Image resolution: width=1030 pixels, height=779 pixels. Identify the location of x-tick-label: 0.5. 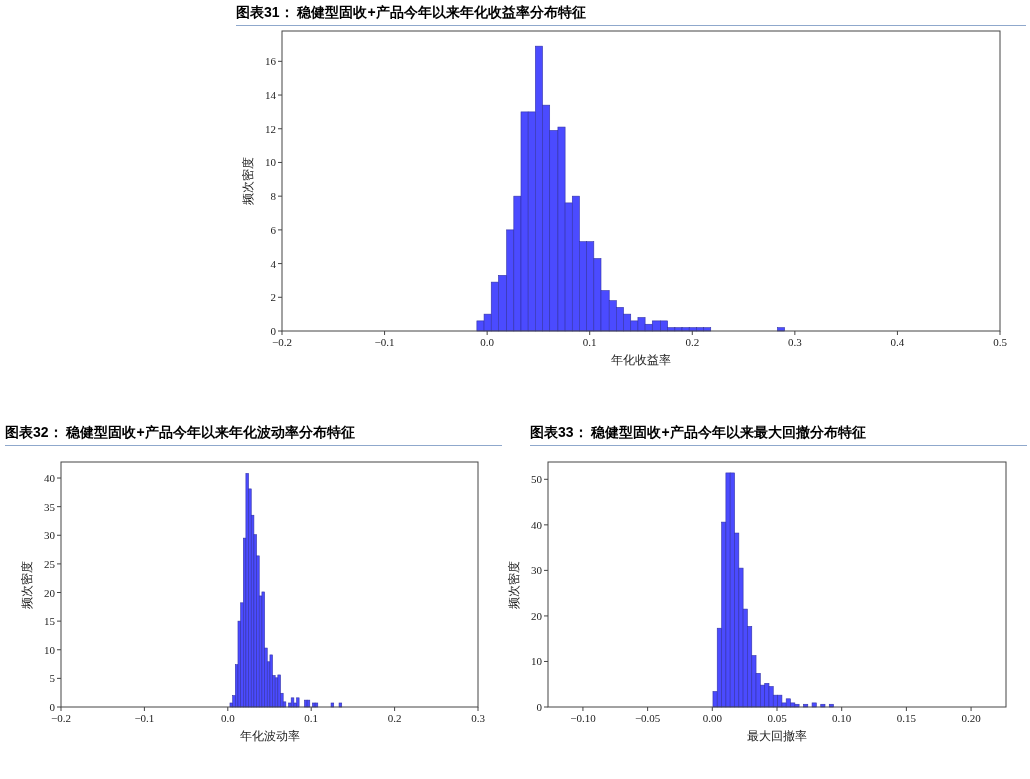
(1000, 342).